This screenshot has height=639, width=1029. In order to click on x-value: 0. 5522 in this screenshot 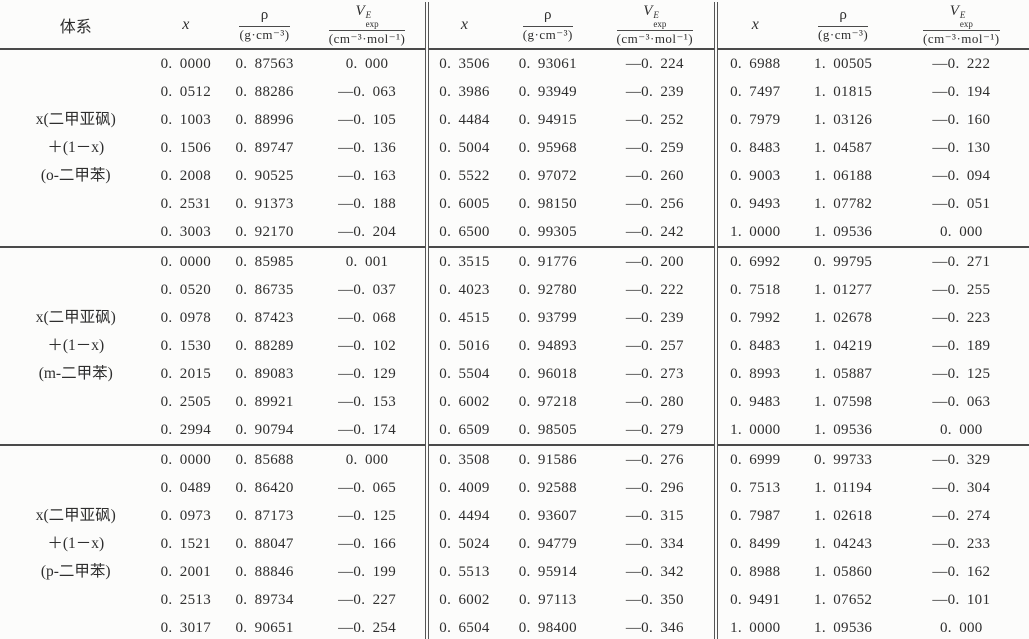, I will do `click(462, 176)`.